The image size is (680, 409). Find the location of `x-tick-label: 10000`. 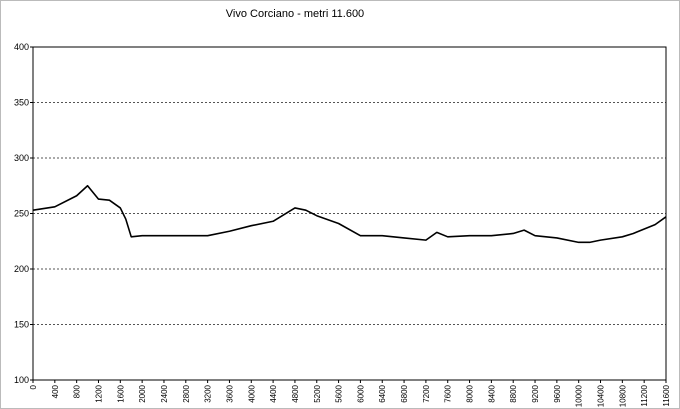

x-tick-label: 10000 is located at coordinates (579, 395).